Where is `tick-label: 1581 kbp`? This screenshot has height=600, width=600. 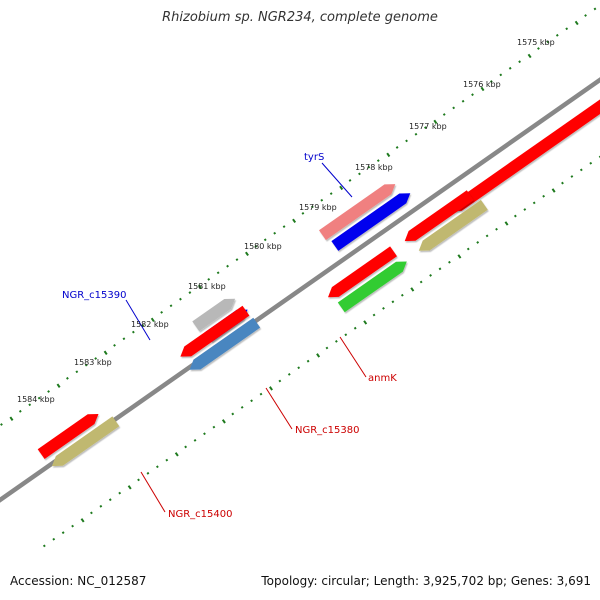
tick-label: 1581 kbp is located at coordinates (207, 286).